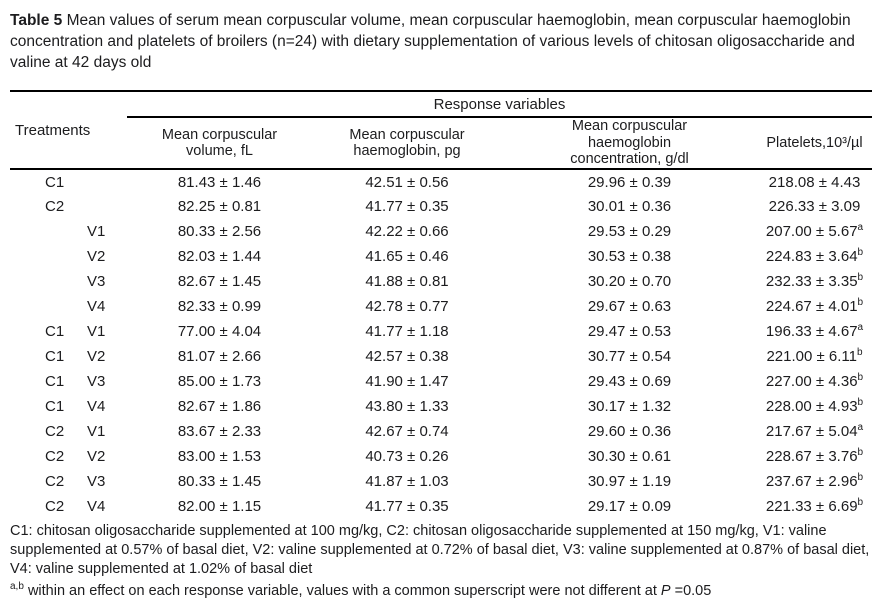 This screenshot has height=602, width=885. I want to click on cell-mcv: 82.67 ± 1.45, so click(219, 281).